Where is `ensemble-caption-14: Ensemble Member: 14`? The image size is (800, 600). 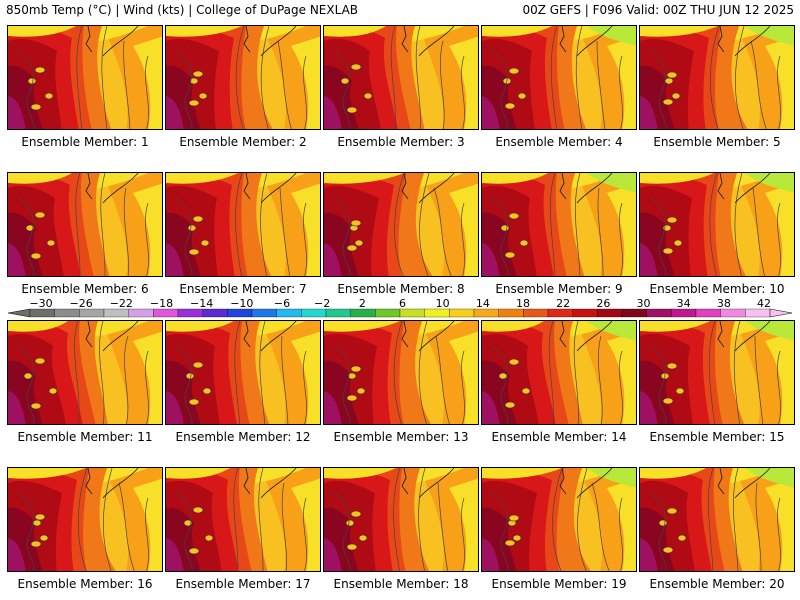
ensemble-caption-14: Ensemble Member: 14 is located at coordinates (559, 437).